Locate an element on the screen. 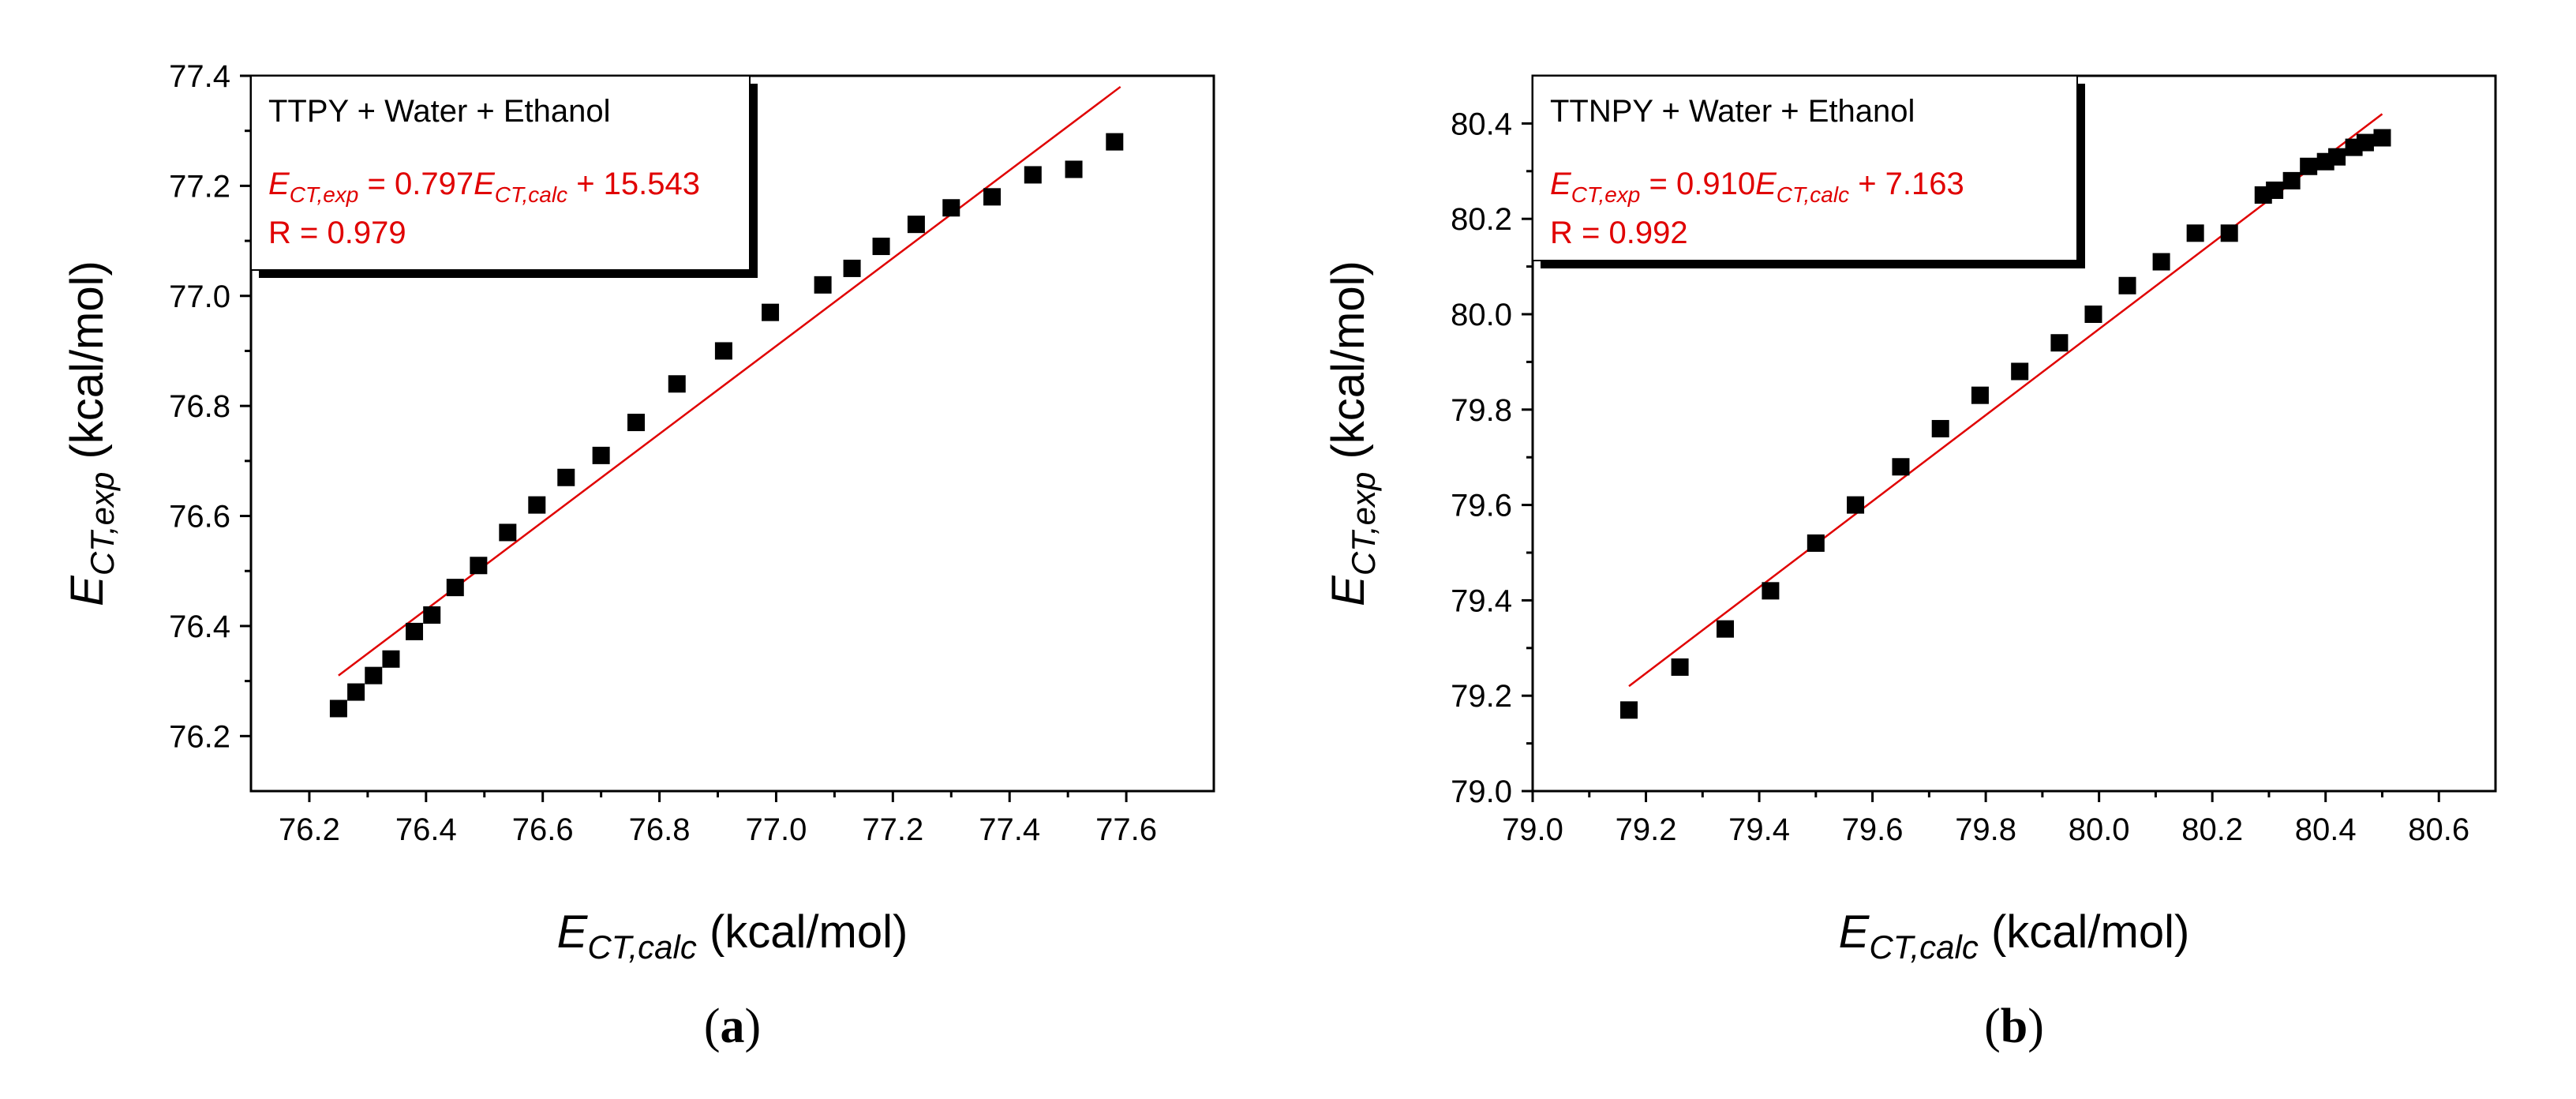 Image resolution: width=2576 pixels, height=1099 pixels. panel-label: (b) is located at coordinates (2014, 1026).